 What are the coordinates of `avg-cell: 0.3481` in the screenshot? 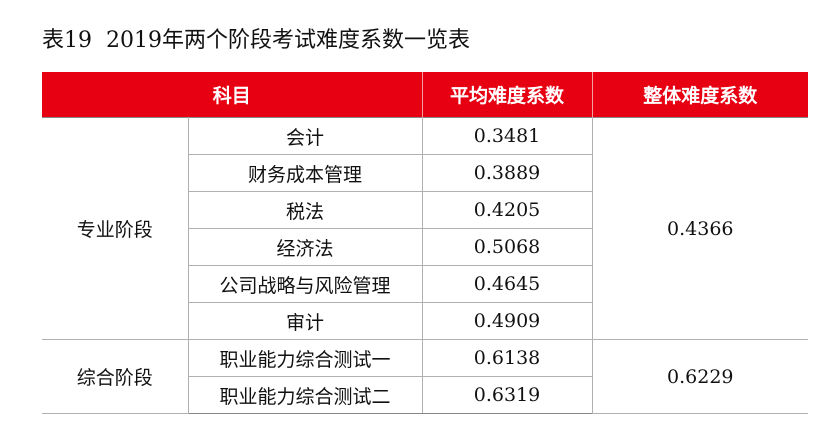 It's located at (507, 136).